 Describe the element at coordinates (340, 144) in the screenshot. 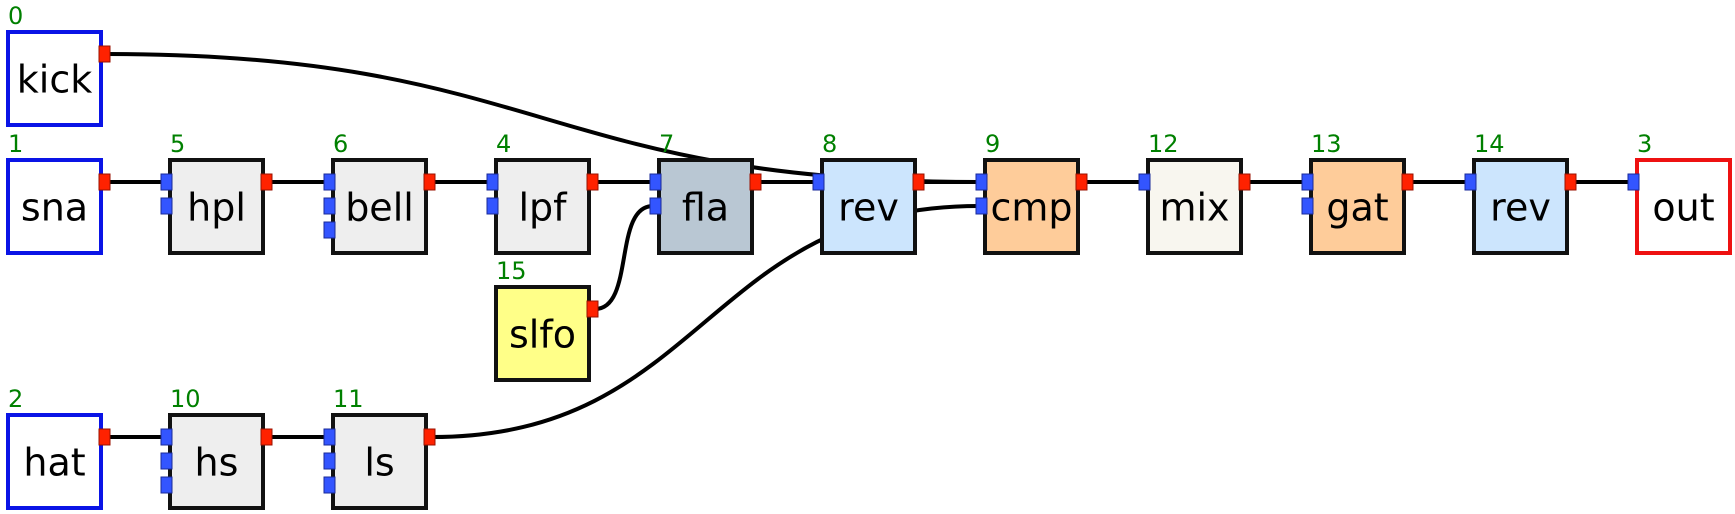

I see `node-id-label: 6` at that location.